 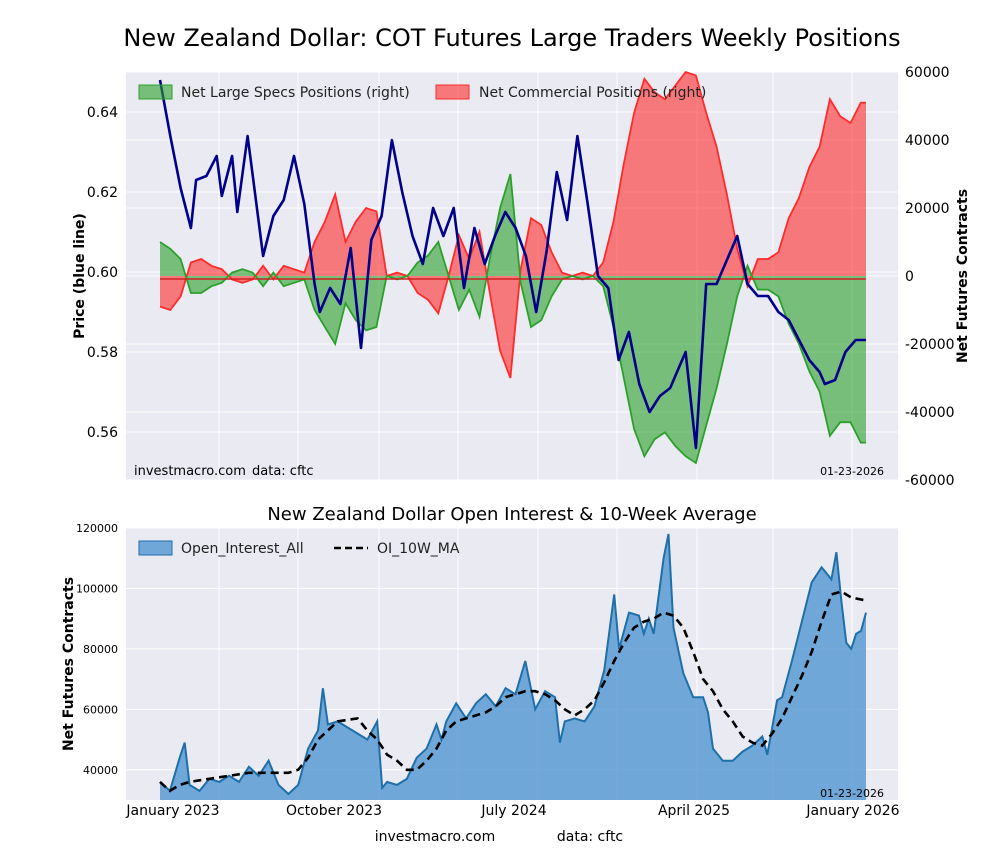 I want to click on date-tick-label: January 2026, so click(x=852, y=811).